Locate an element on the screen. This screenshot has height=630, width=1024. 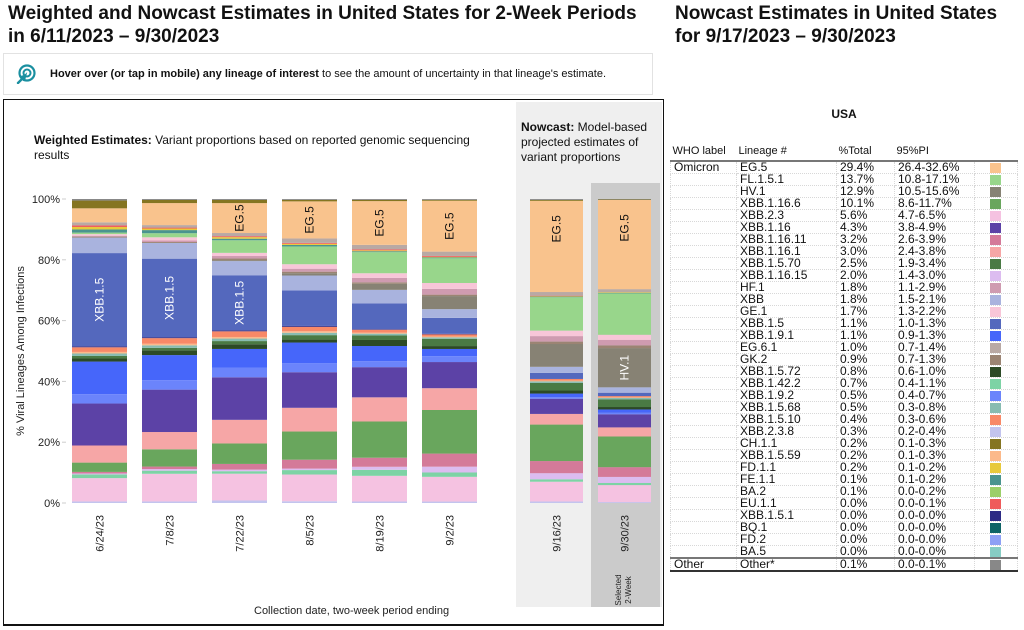
bar-segment-xbb: 8/19/23 XBB: 4.5% is located at coordinates (379, 296).